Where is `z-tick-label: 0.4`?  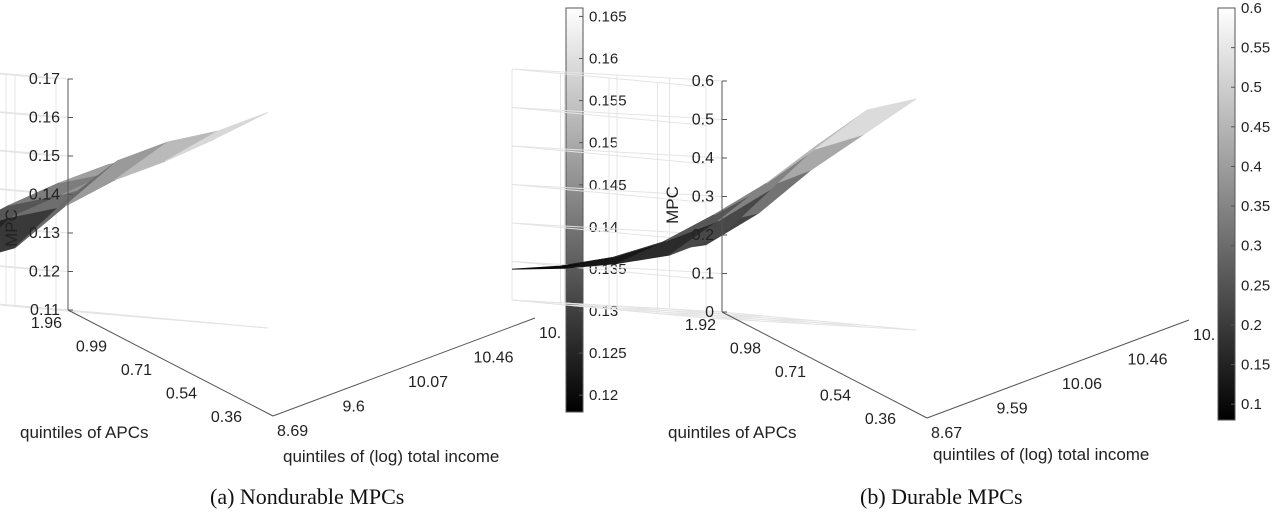
z-tick-label: 0.4 is located at coordinates (703, 158).